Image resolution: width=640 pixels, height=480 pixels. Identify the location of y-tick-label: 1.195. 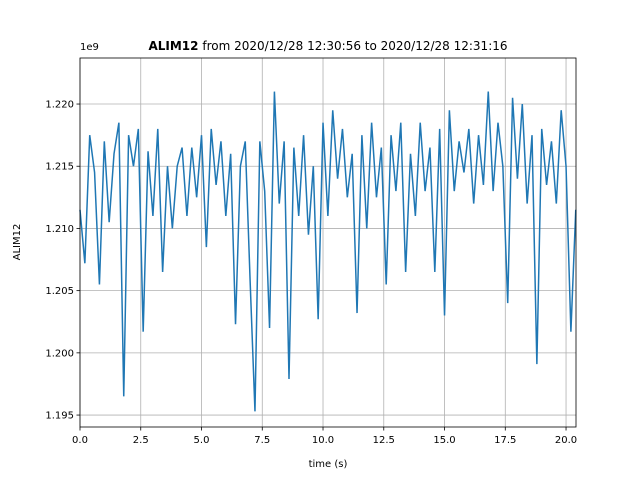
(59, 416).